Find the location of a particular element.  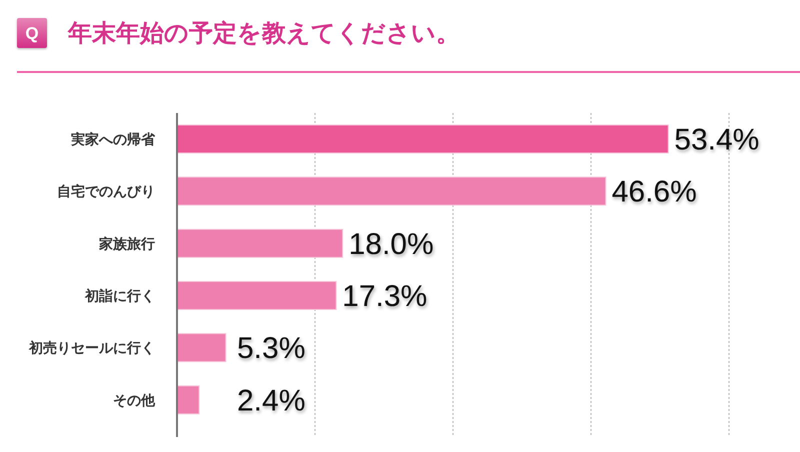

y-tick-label: 初売りセールに行く is located at coordinates (91, 348).